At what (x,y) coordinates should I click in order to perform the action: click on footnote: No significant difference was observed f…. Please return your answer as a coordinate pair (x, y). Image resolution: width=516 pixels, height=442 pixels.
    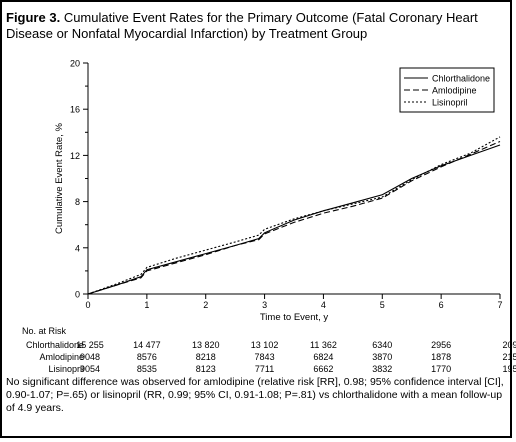
    Looking at the image, I should click on (255, 395).